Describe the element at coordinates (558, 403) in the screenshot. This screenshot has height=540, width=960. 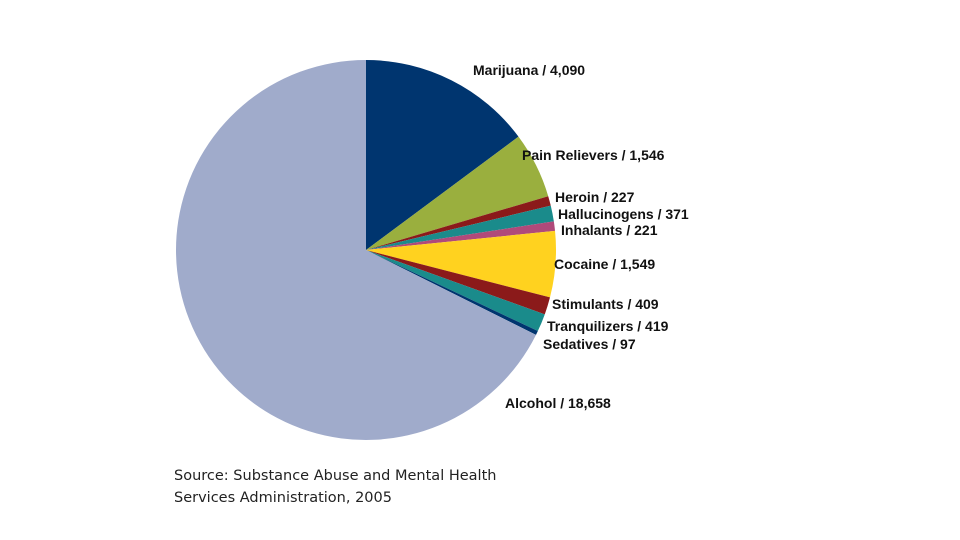
I see `slice-label-alcohol: Alcohol / 18,658` at that location.